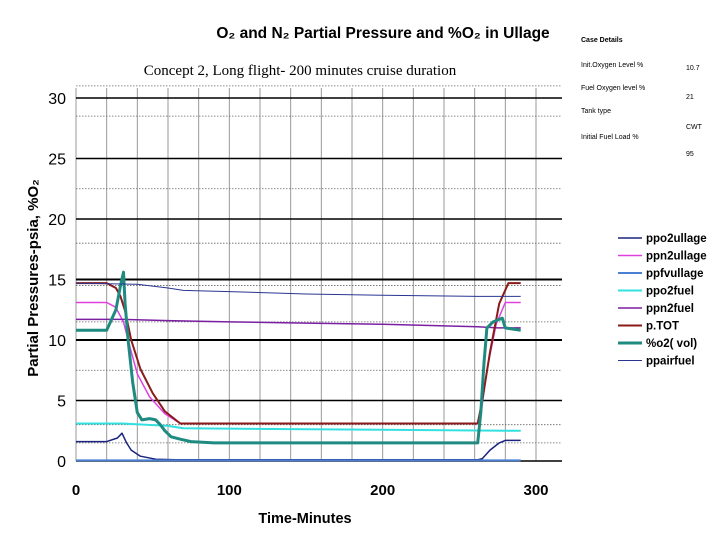 The image size is (720, 540). Describe the element at coordinates (596, 111) in the screenshot. I see `case-detail-label: Tank type` at that location.